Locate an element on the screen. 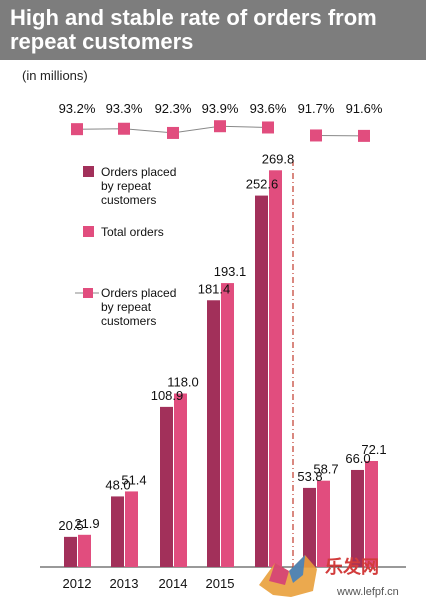 This screenshot has height=608, width=426. data-label-repeat-4: 252.6 is located at coordinates (262, 184).